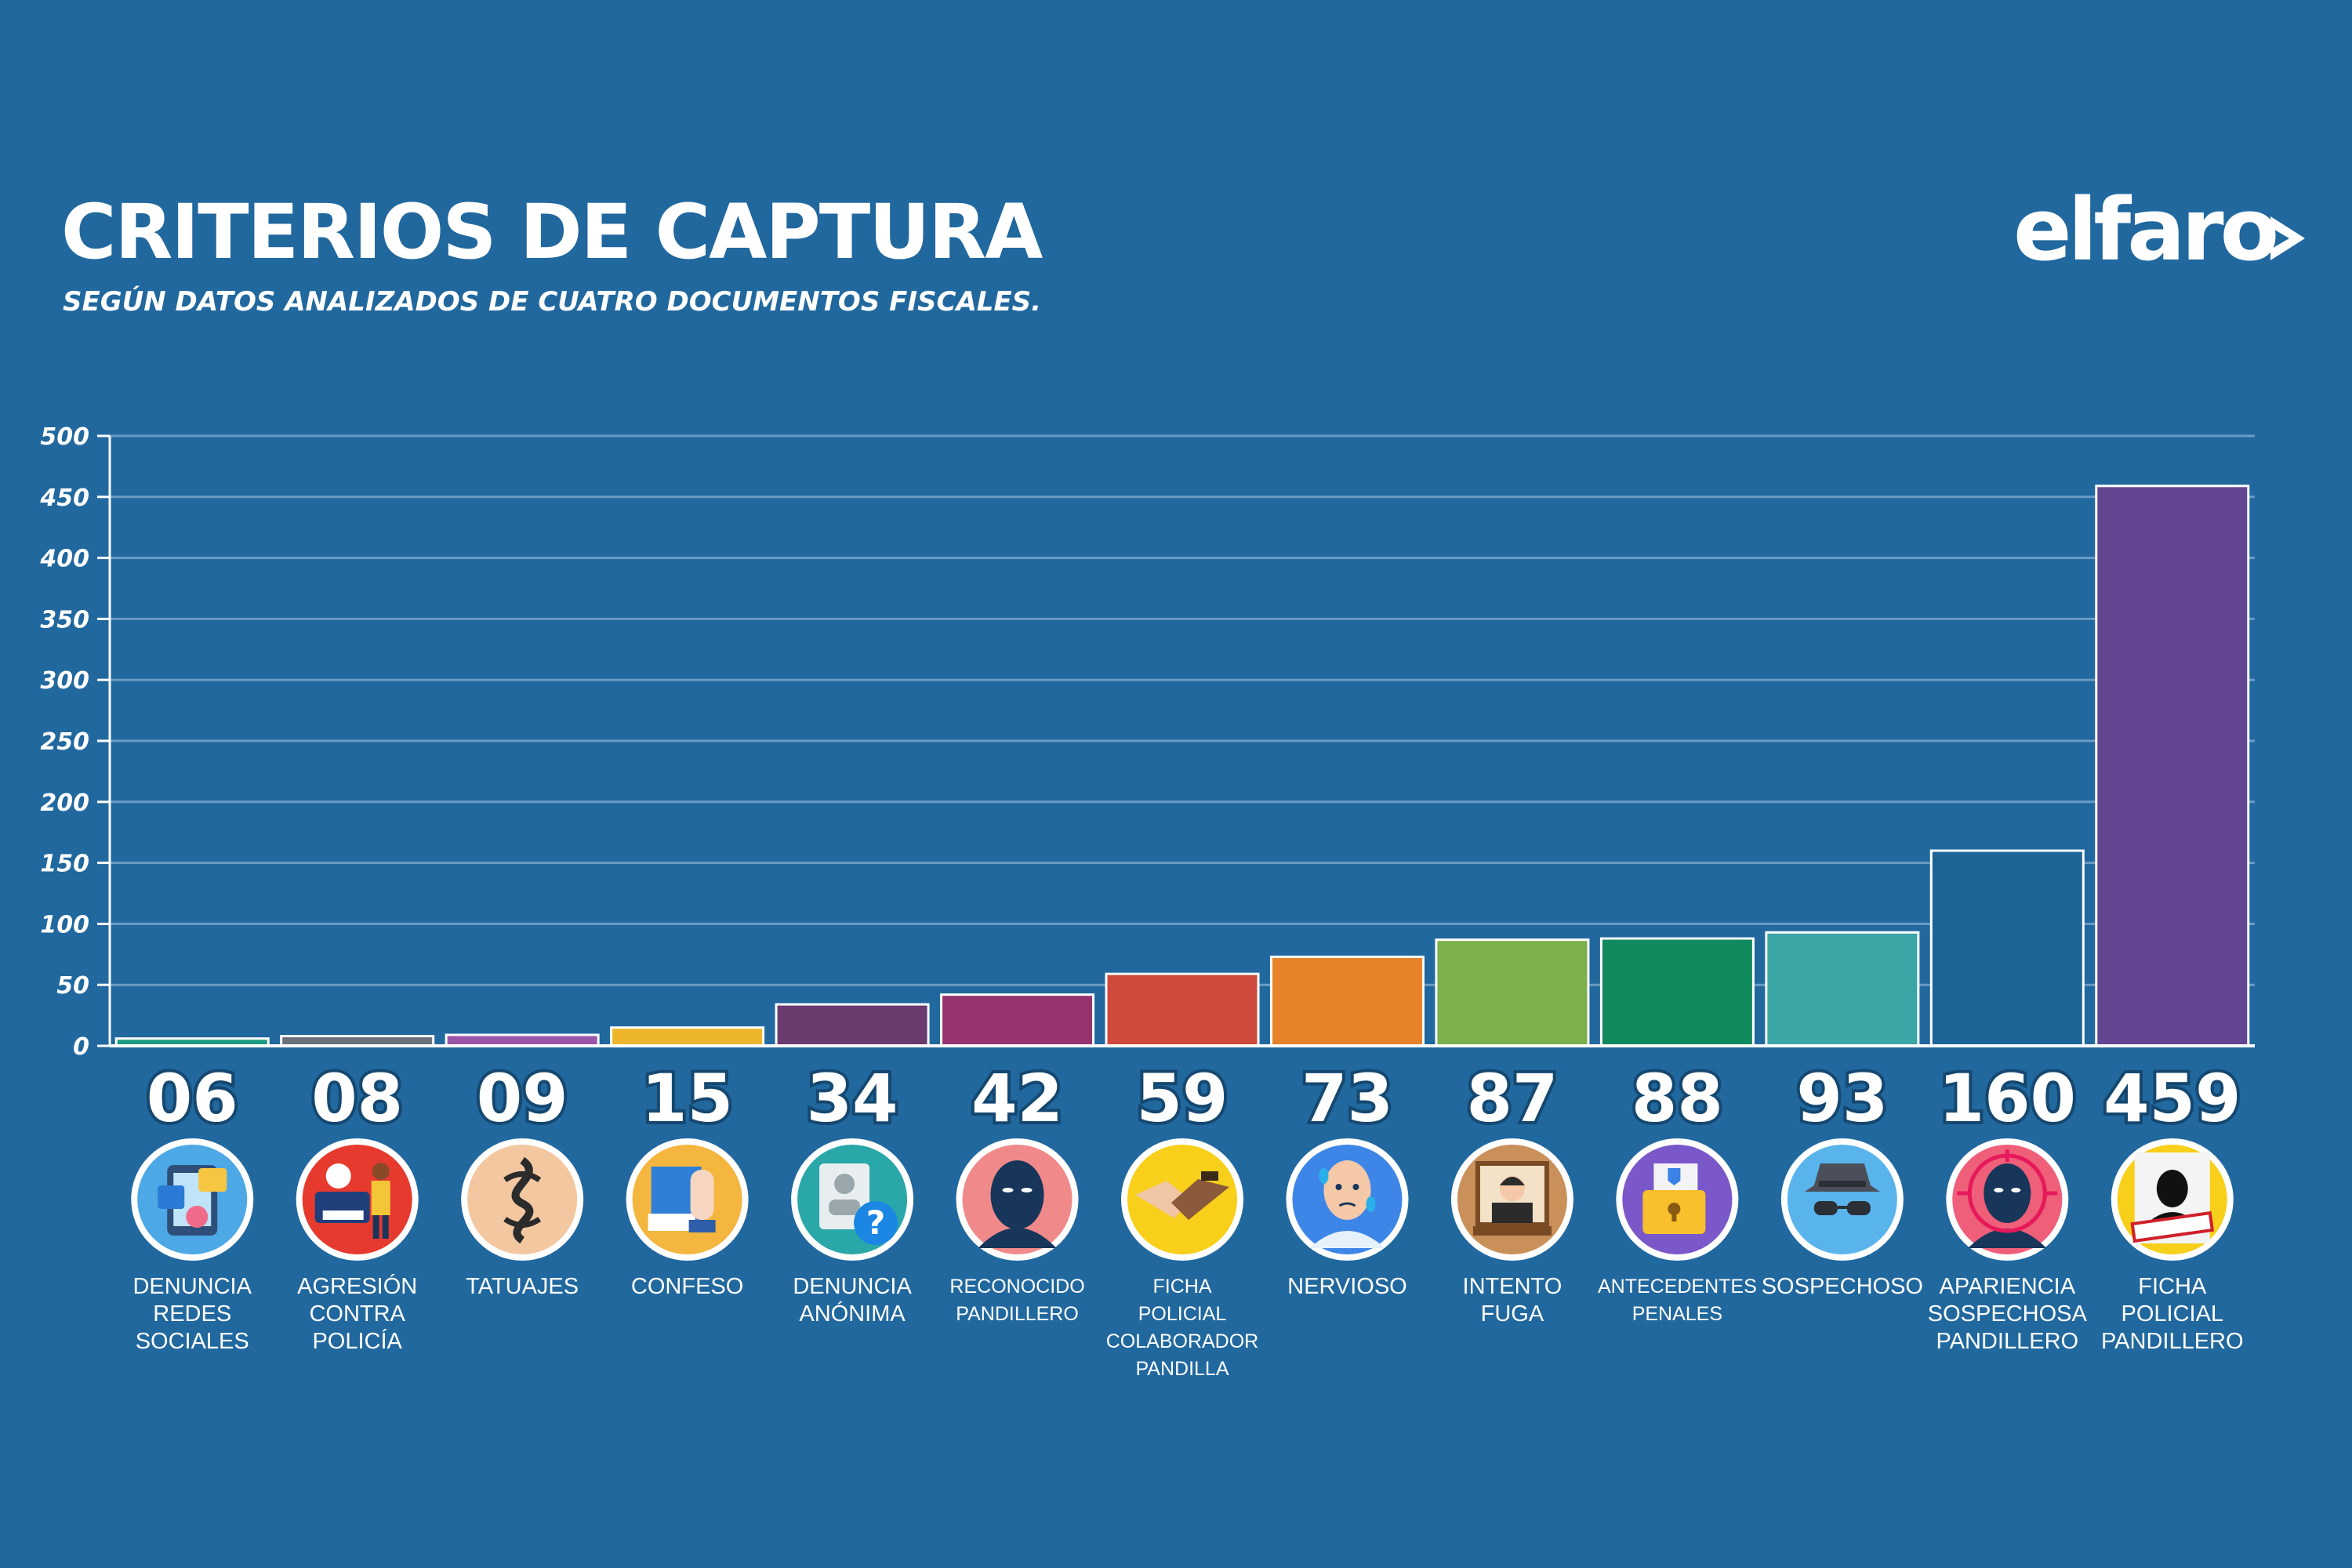 The image size is (2352, 1568). I want to click on category-label-line: SOSPECHOSO, so click(1842, 1286).